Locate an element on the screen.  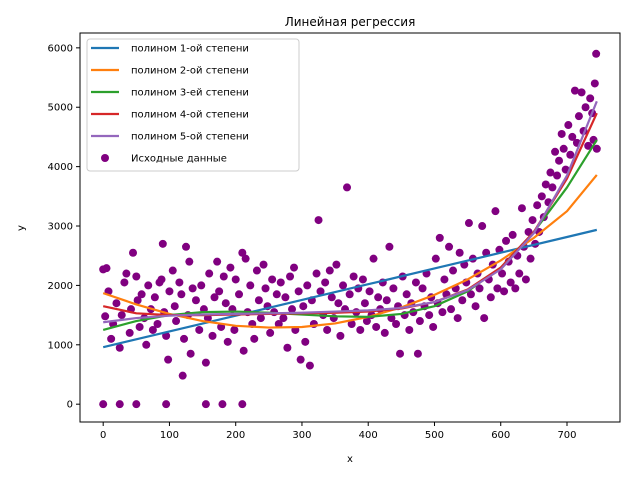
y-tick-label: 0 is located at coordinates (70, 405).